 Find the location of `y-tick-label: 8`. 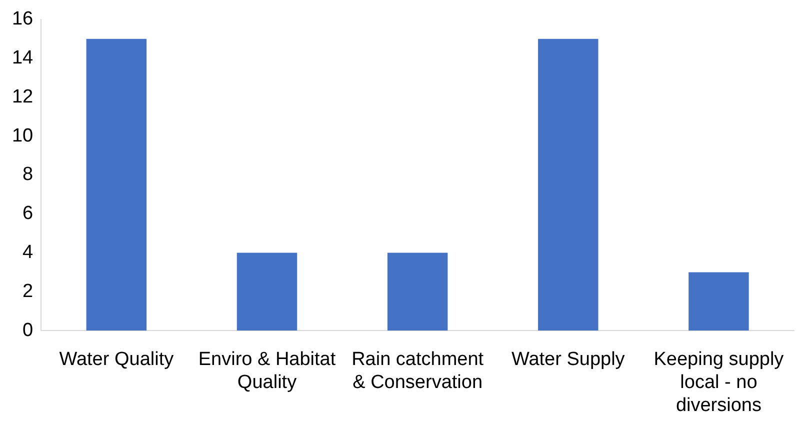

y-tick-label: 8 is located at coordinates (28, 175).